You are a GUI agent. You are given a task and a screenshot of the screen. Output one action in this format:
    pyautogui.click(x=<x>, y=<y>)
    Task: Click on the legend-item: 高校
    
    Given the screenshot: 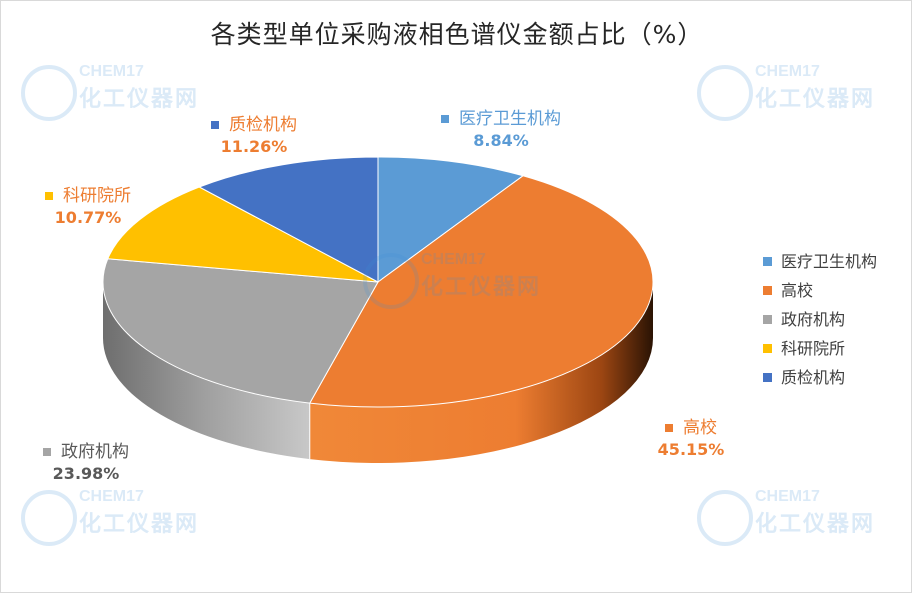 What is the action you would take?
    pyautogui.click(x=820, y=290)
    